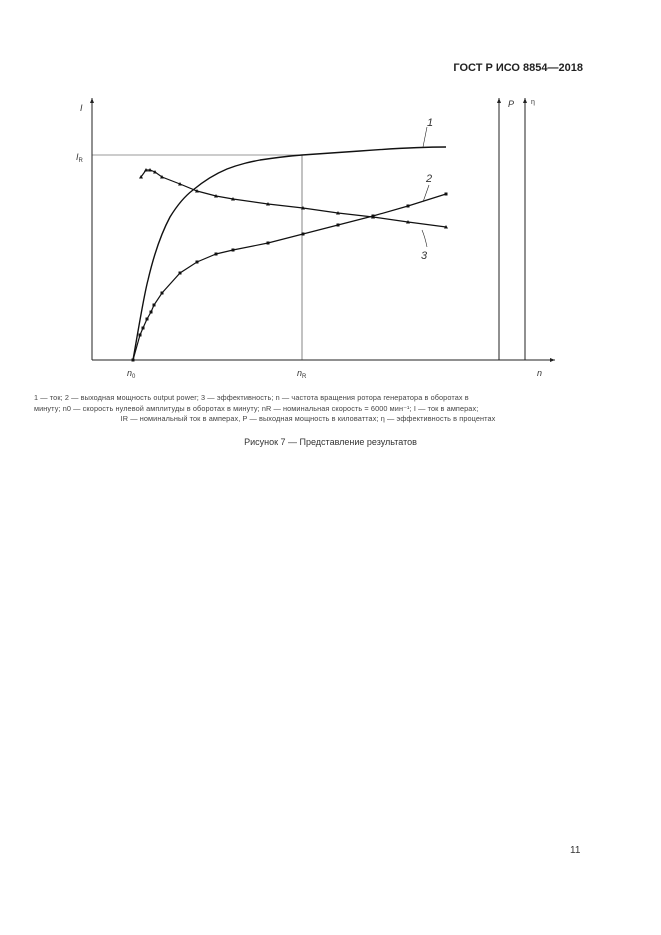 The height and width of the screenshot is (935, 661). Describe the element at coordinates (511, 104) in the screenshot. I see `y-axis-label-power: P` at that location.